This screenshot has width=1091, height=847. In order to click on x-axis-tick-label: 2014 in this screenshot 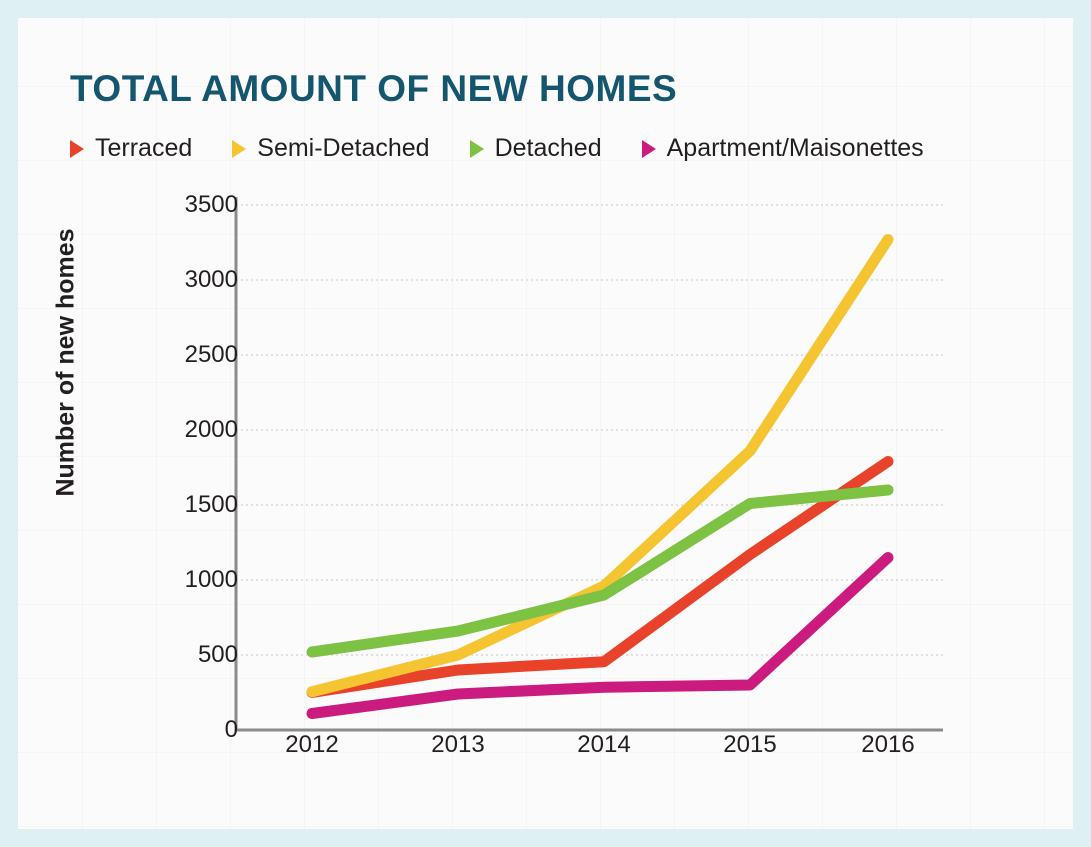, I will do `click(604, 744)`.